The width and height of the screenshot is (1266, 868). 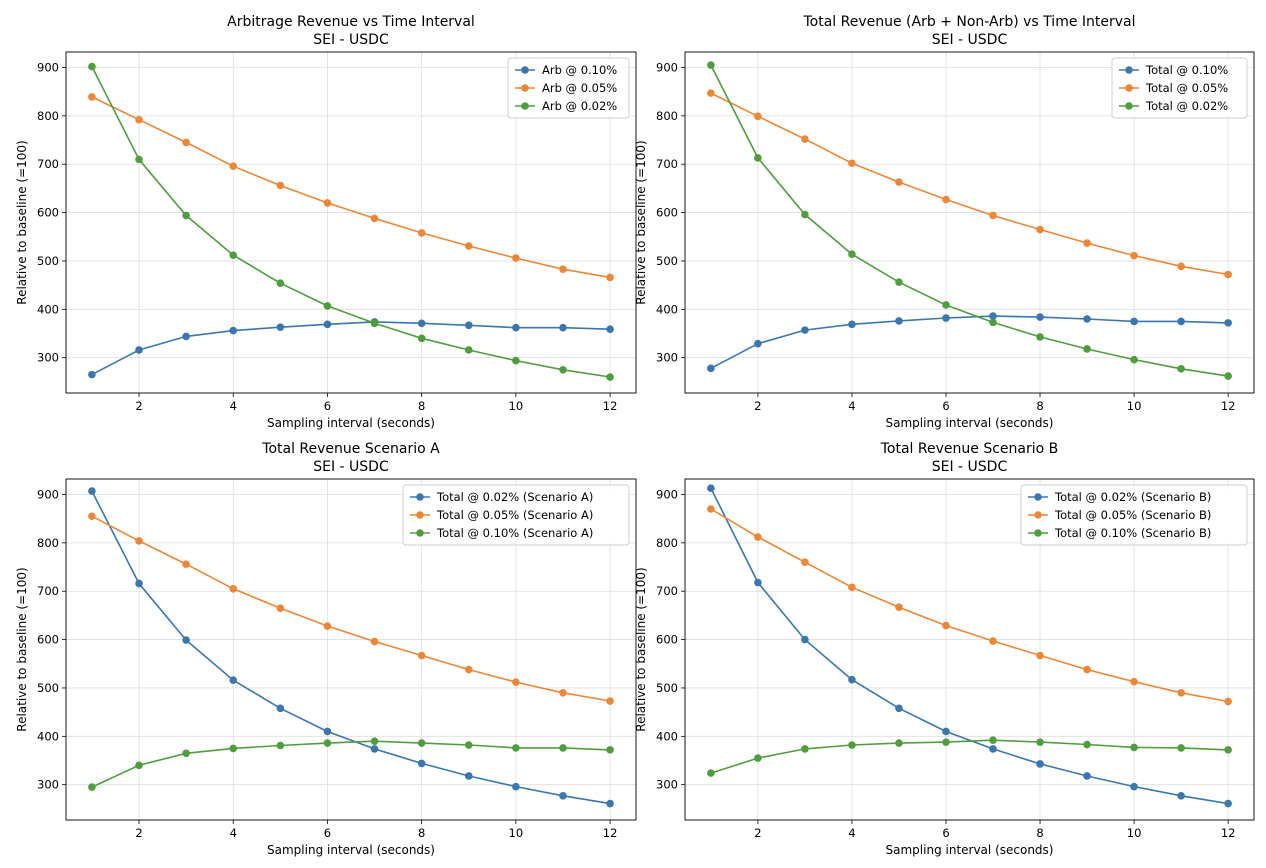 I want to click on legend: Total @ 0.10% Total @ 0.05% Total @ 0.02%, so click(x=1179, y=88).